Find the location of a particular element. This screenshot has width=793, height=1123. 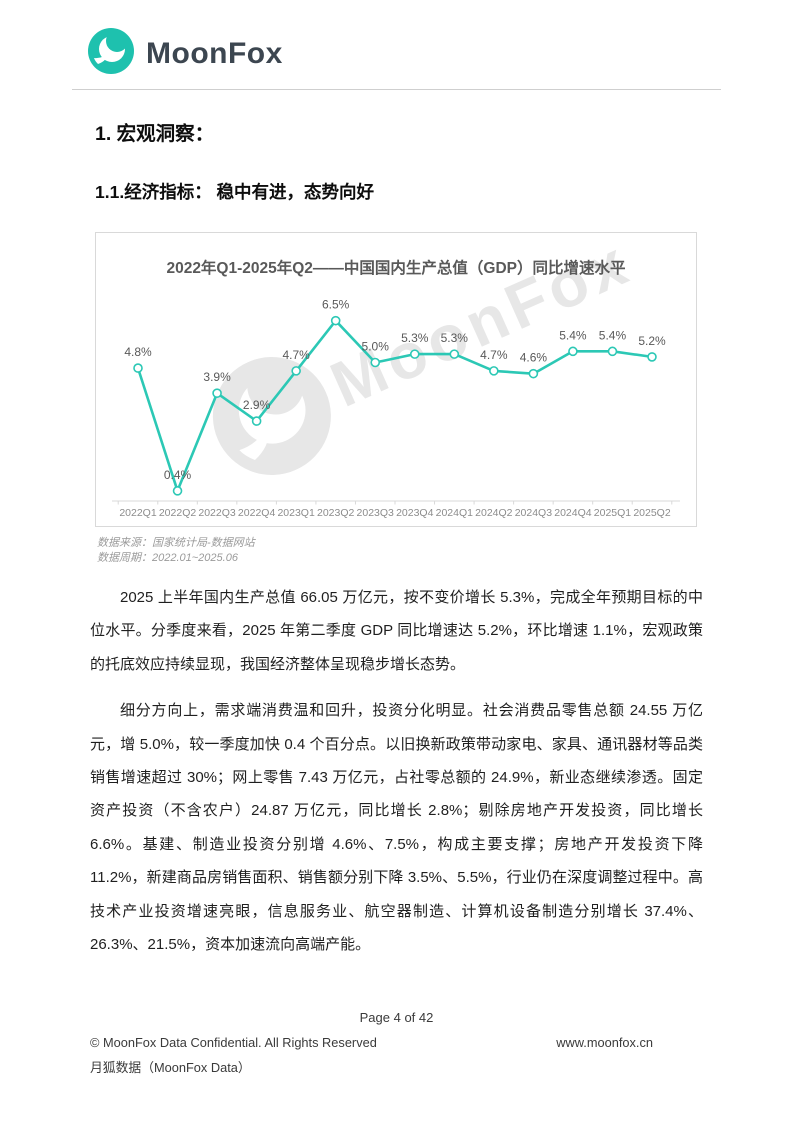

svg-text:2022年Q1-2025年Q2——中国国内生产总值（GDP）: 2022年Q1-2025年Q2——中国国内生产总值（GDP）同比增速水平 is located at coordinates (396, 267).